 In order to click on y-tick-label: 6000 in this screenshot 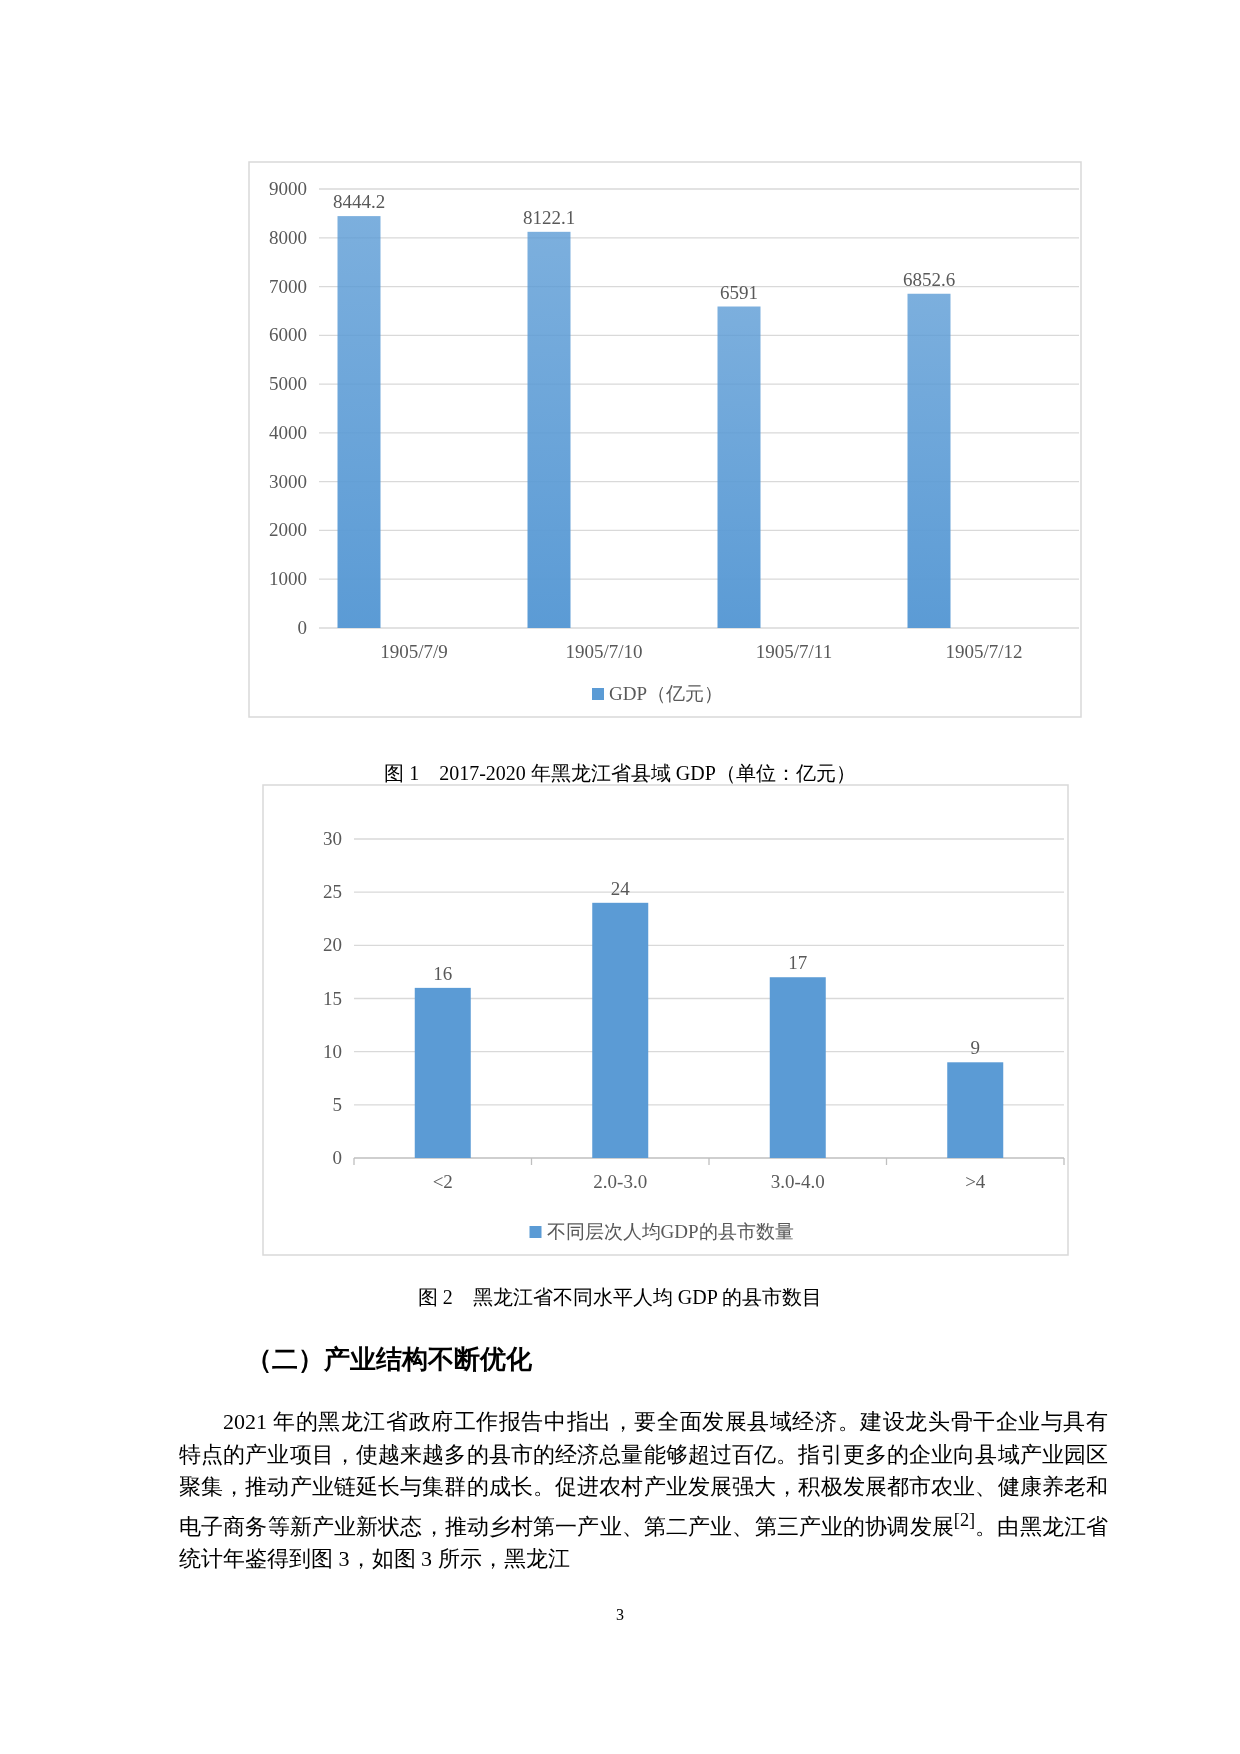, I will do `click(288, 335)`.